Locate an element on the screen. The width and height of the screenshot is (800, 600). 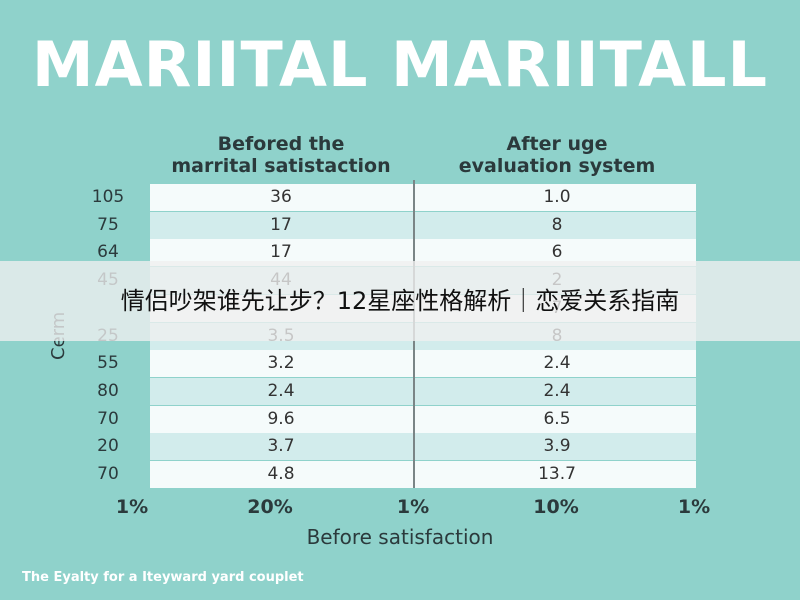
cell-before: 3.2 is located at coordinates (281, 363).